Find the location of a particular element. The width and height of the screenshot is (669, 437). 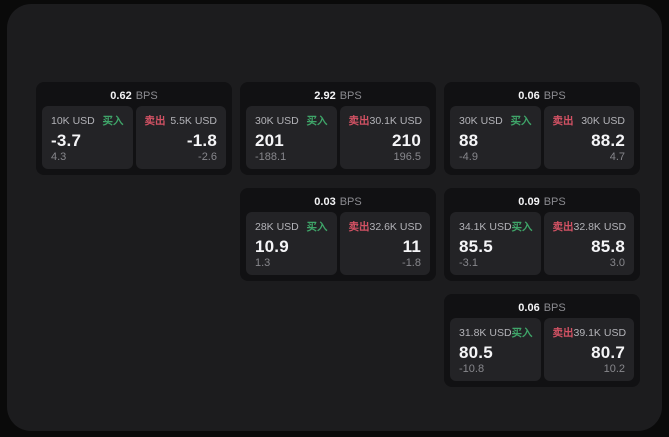

sell-price: 85.8 is located at coordinates (608, 246).